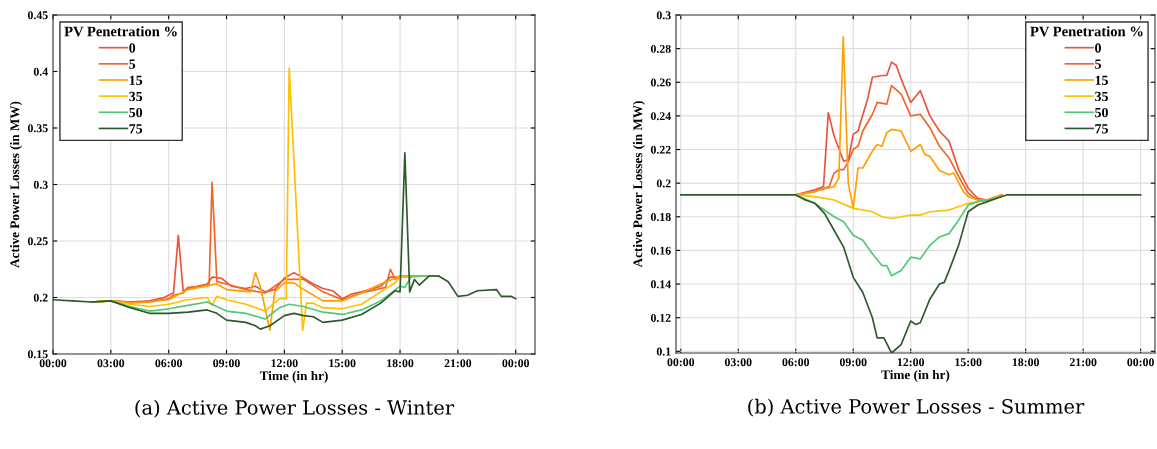 This screenshot has height=449, width=1157. I want to click on y-tick-label: 0.22, so click(660, 149).